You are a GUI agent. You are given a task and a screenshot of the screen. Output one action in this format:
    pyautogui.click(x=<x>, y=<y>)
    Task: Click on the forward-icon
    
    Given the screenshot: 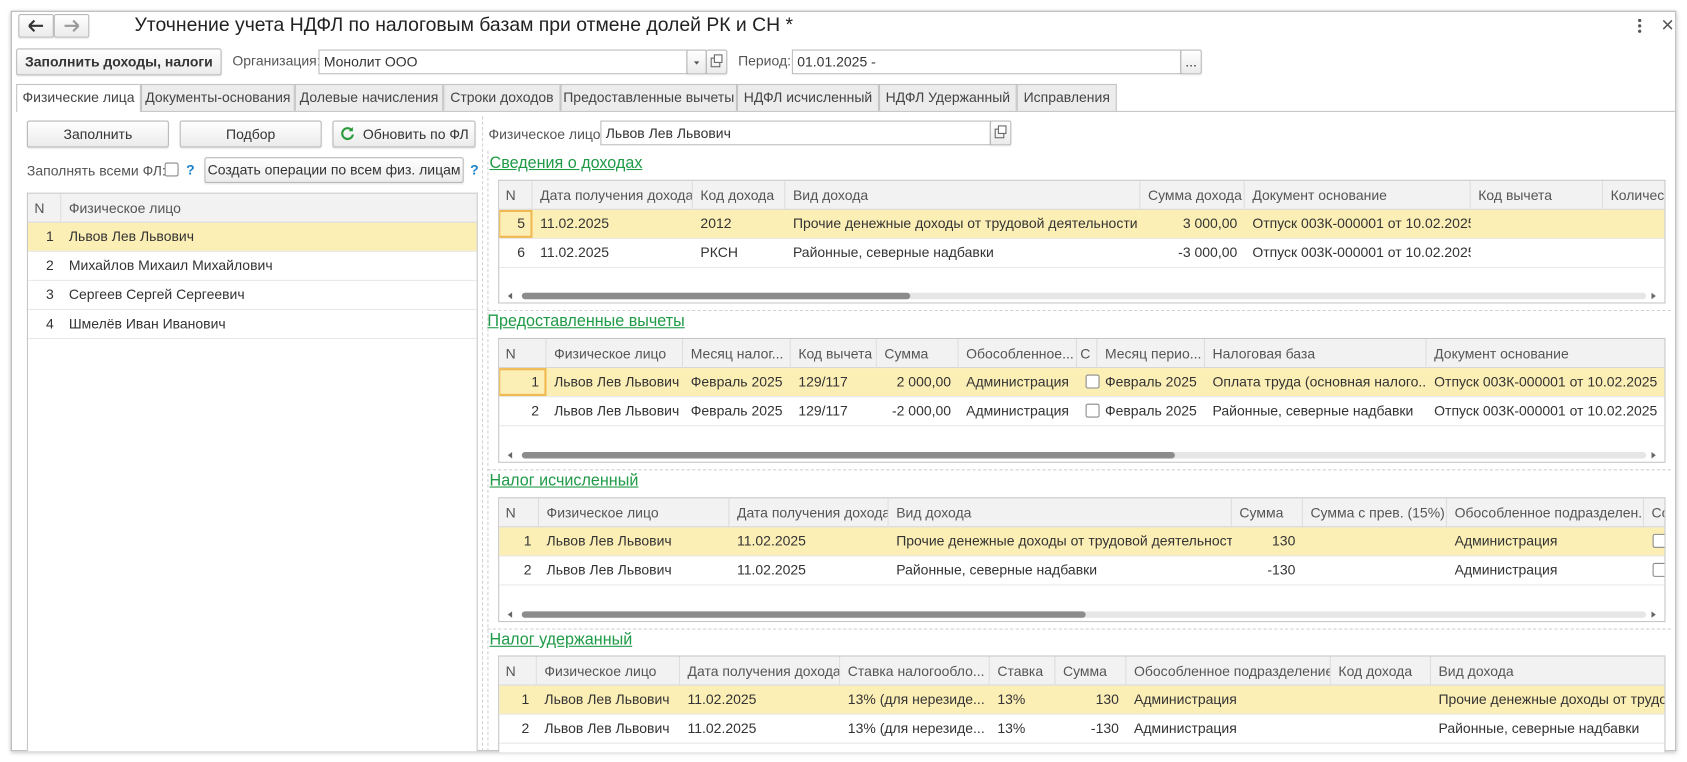 What is the action you would take?
    pyautogui.click(x=72, y=25)
    